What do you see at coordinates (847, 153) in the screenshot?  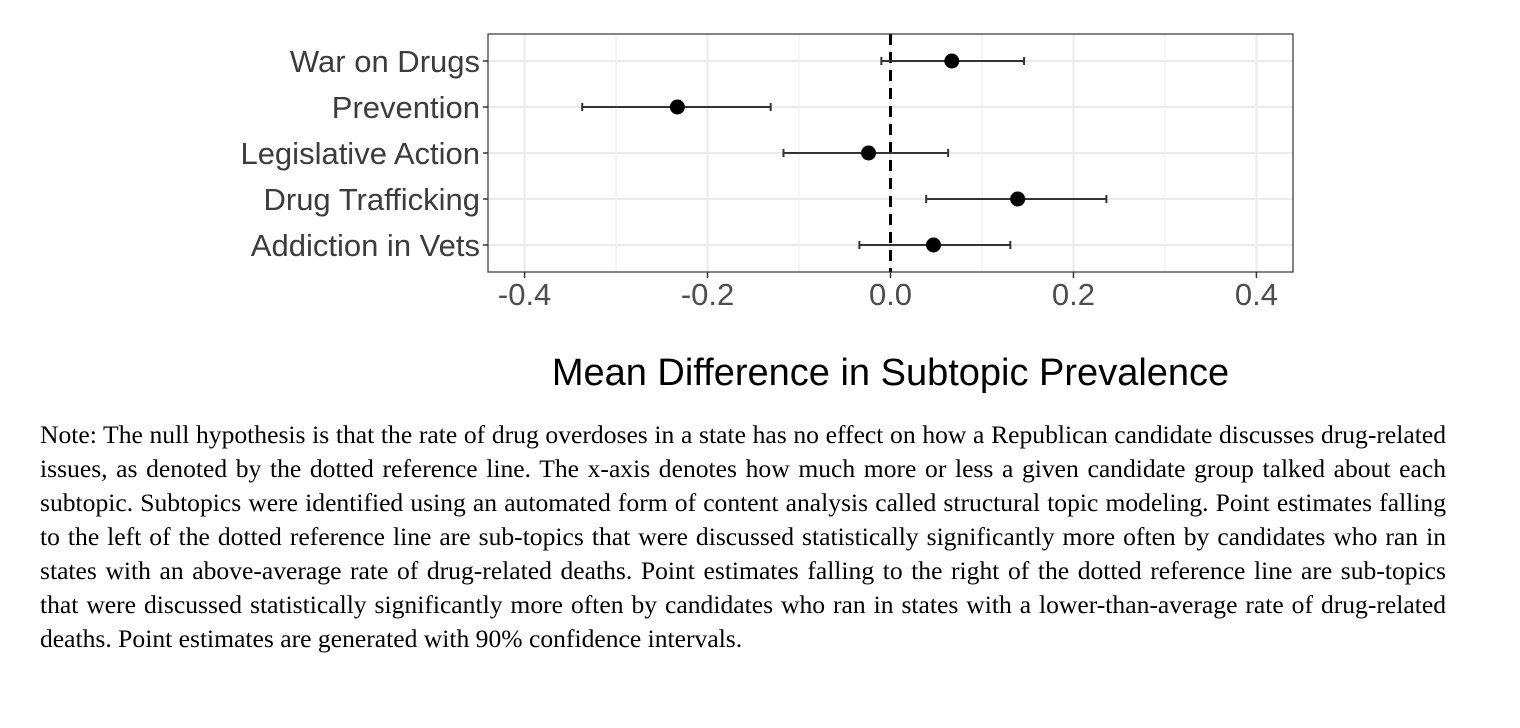 I see `point-estimates` at bounding box center [847, 153].